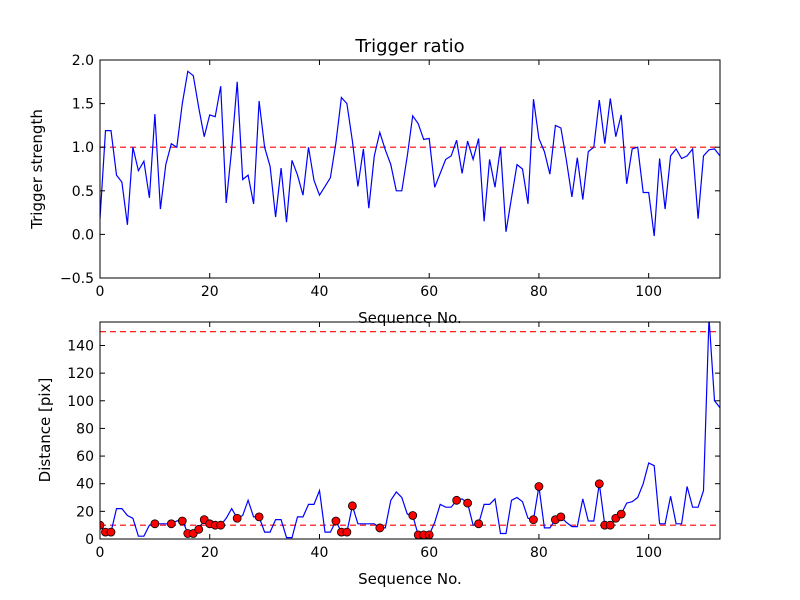 The width and height of the screenshot is (800, 600). I want to click on y-tick-label: 120, so click(80, 374).